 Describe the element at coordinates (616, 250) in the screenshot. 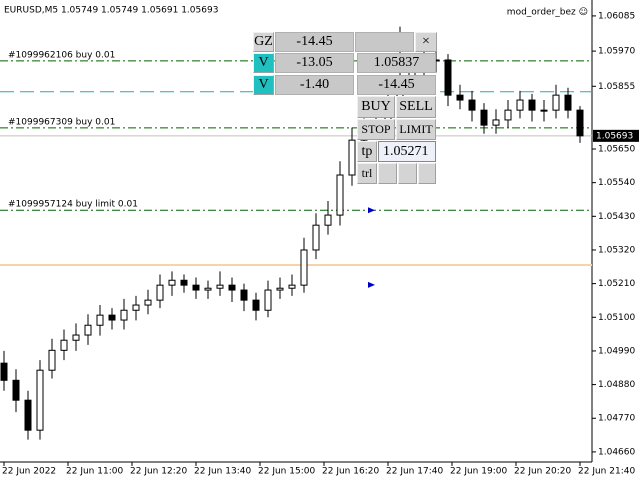

I see `y-tick-label: 1.05320` at that location.